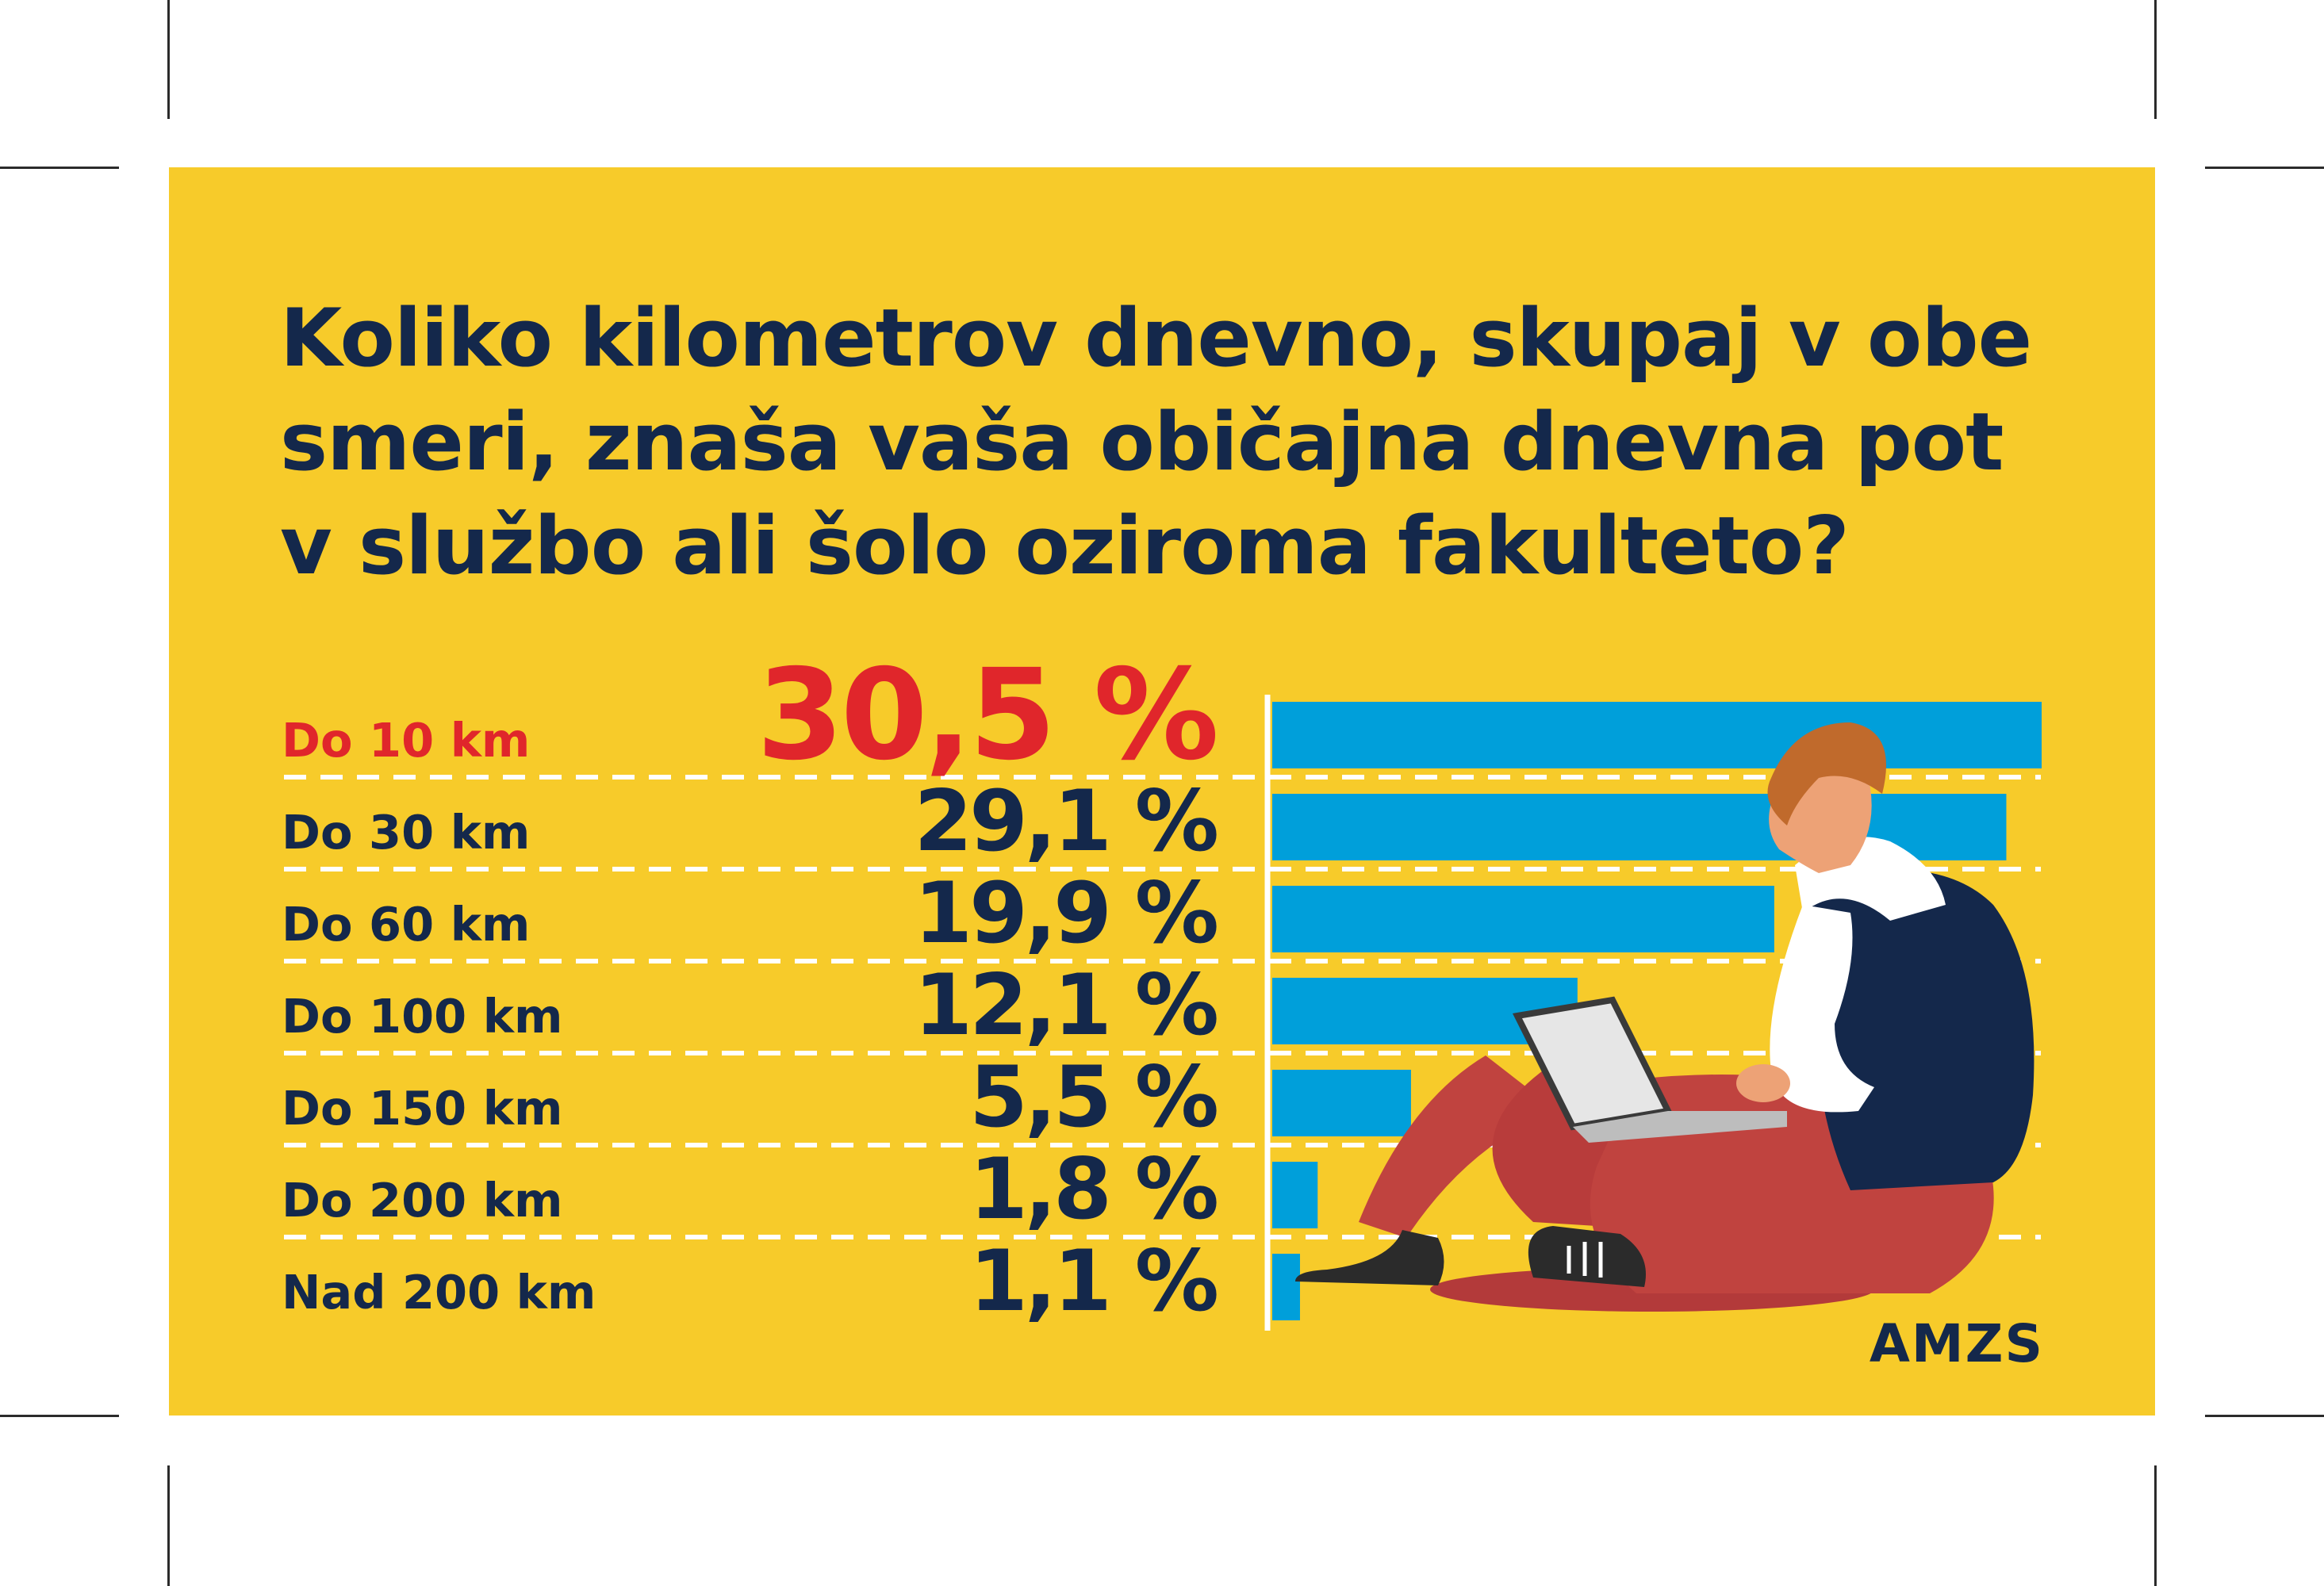 The image size is (2324, 1586). Describe the element at coordinates (1065, 1005) in the screenshot. I see `value-label: 12,1 %` at that location.